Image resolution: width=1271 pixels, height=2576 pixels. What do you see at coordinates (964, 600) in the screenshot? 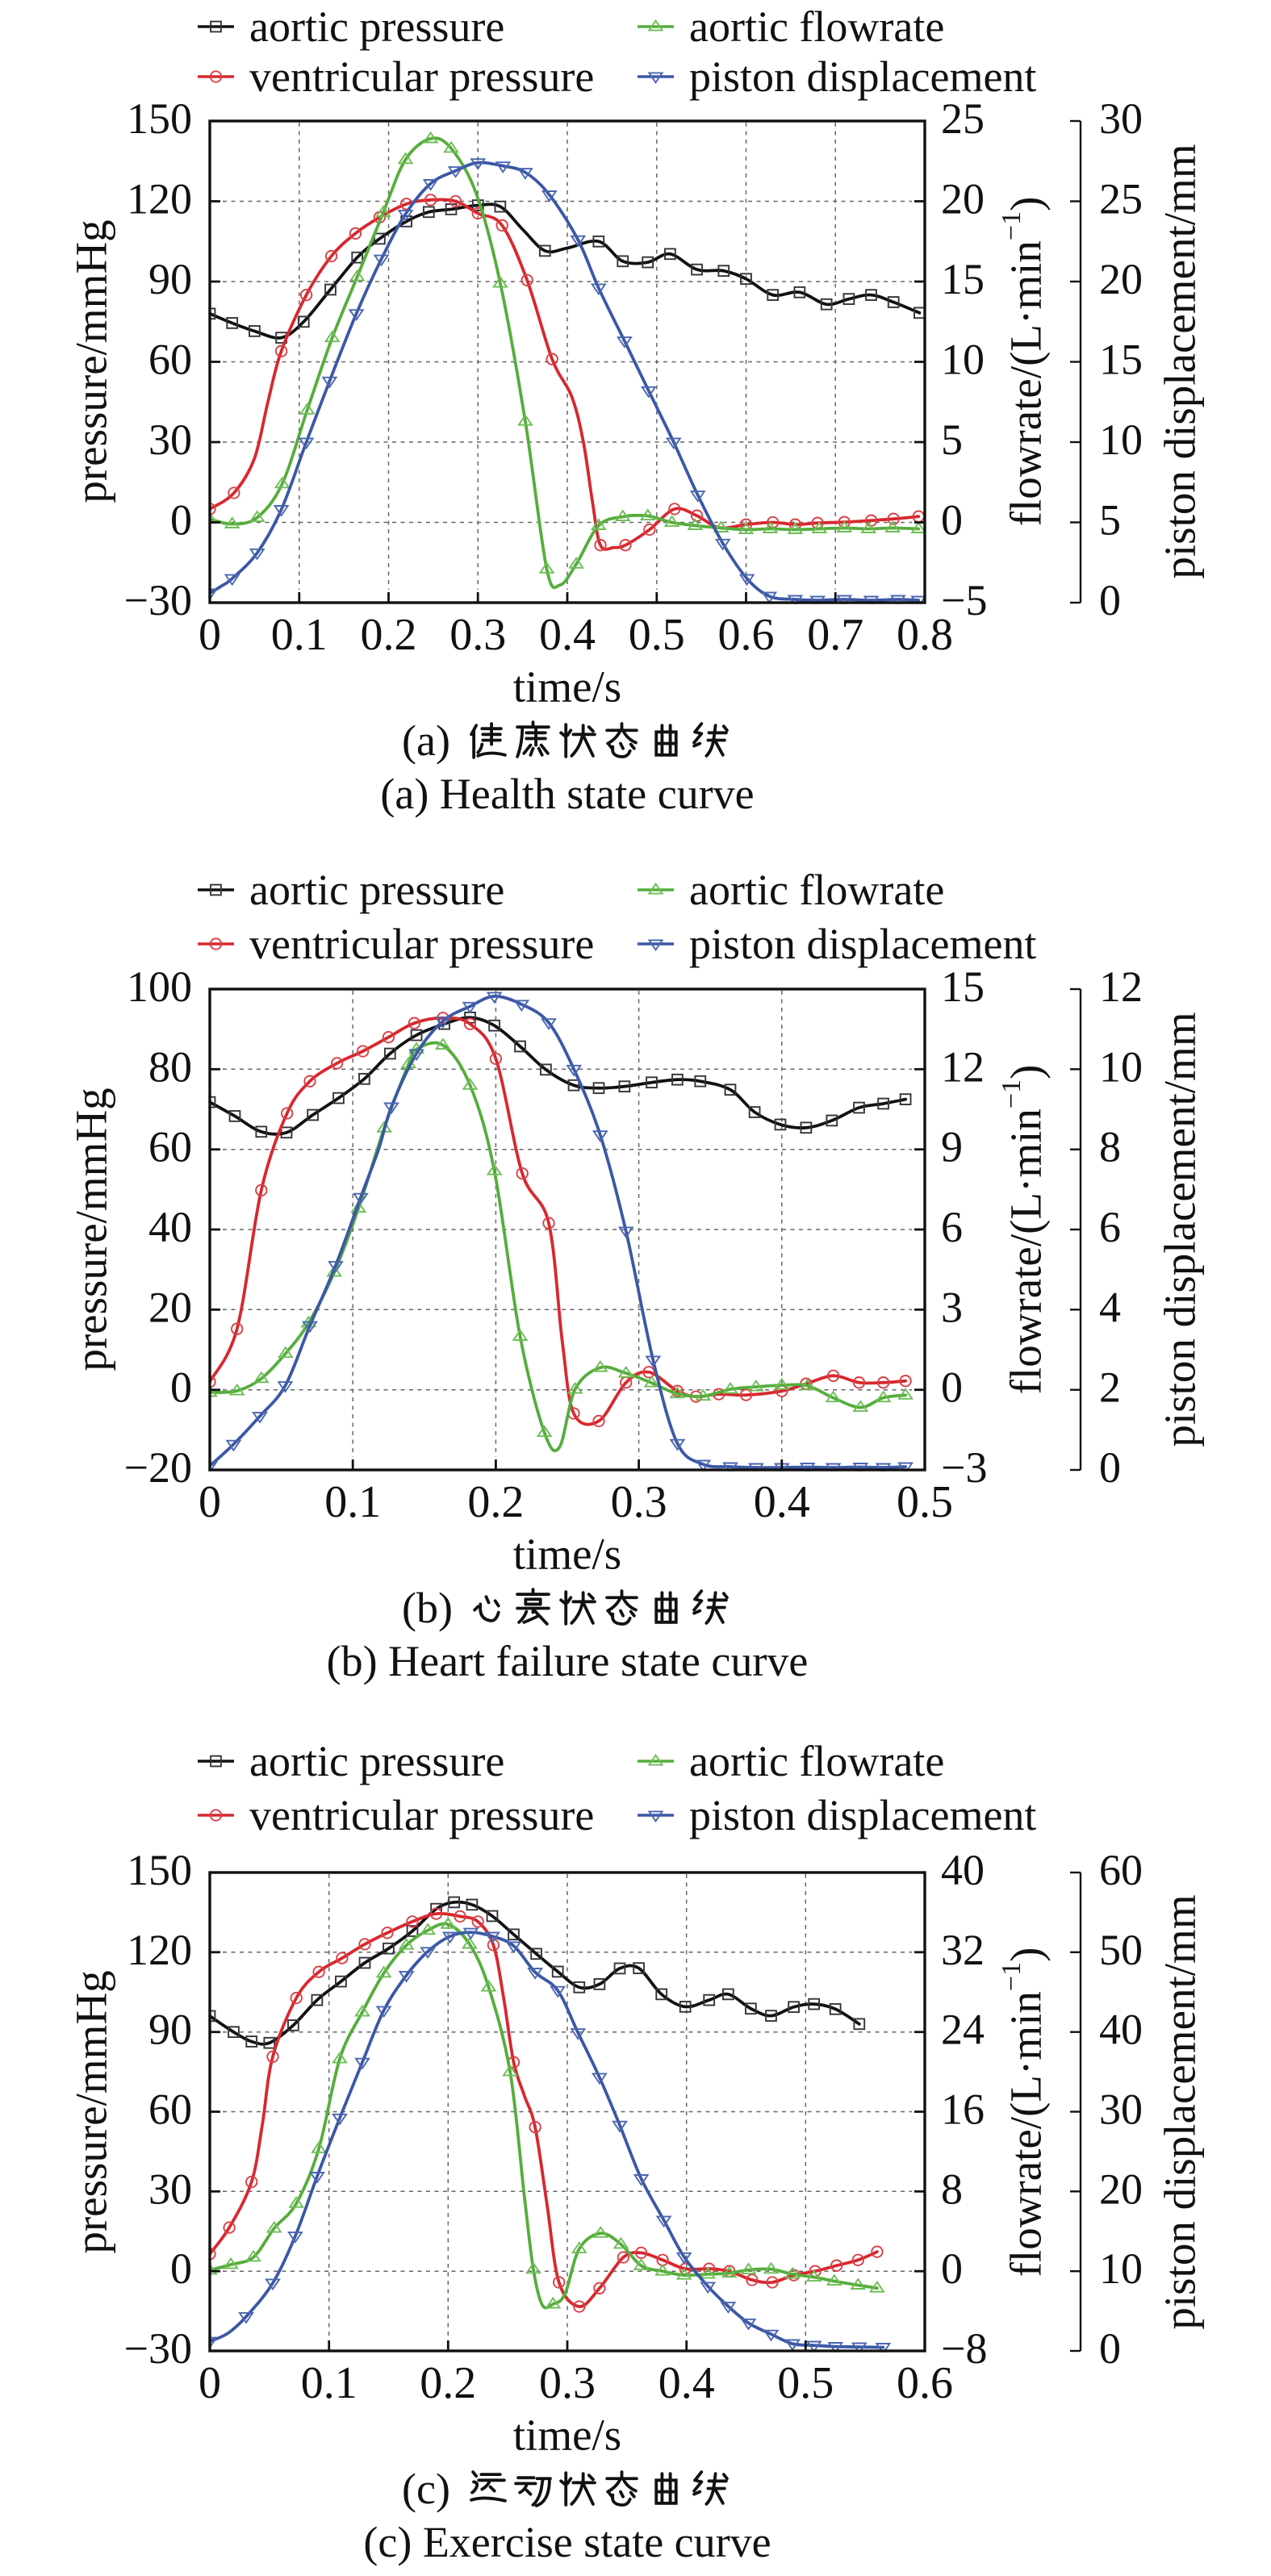
I see `svg-text: −5` at bounding box center [964, 600].